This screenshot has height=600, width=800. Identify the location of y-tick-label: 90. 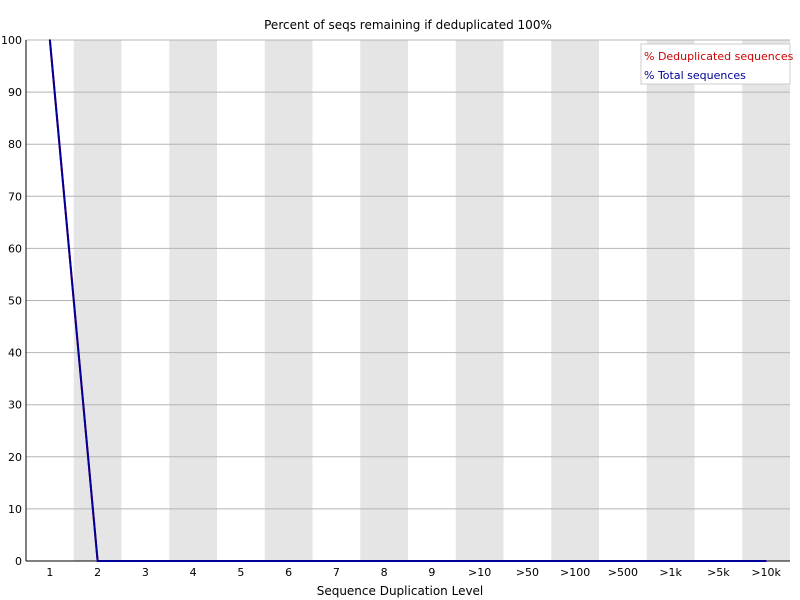
(15, 92).